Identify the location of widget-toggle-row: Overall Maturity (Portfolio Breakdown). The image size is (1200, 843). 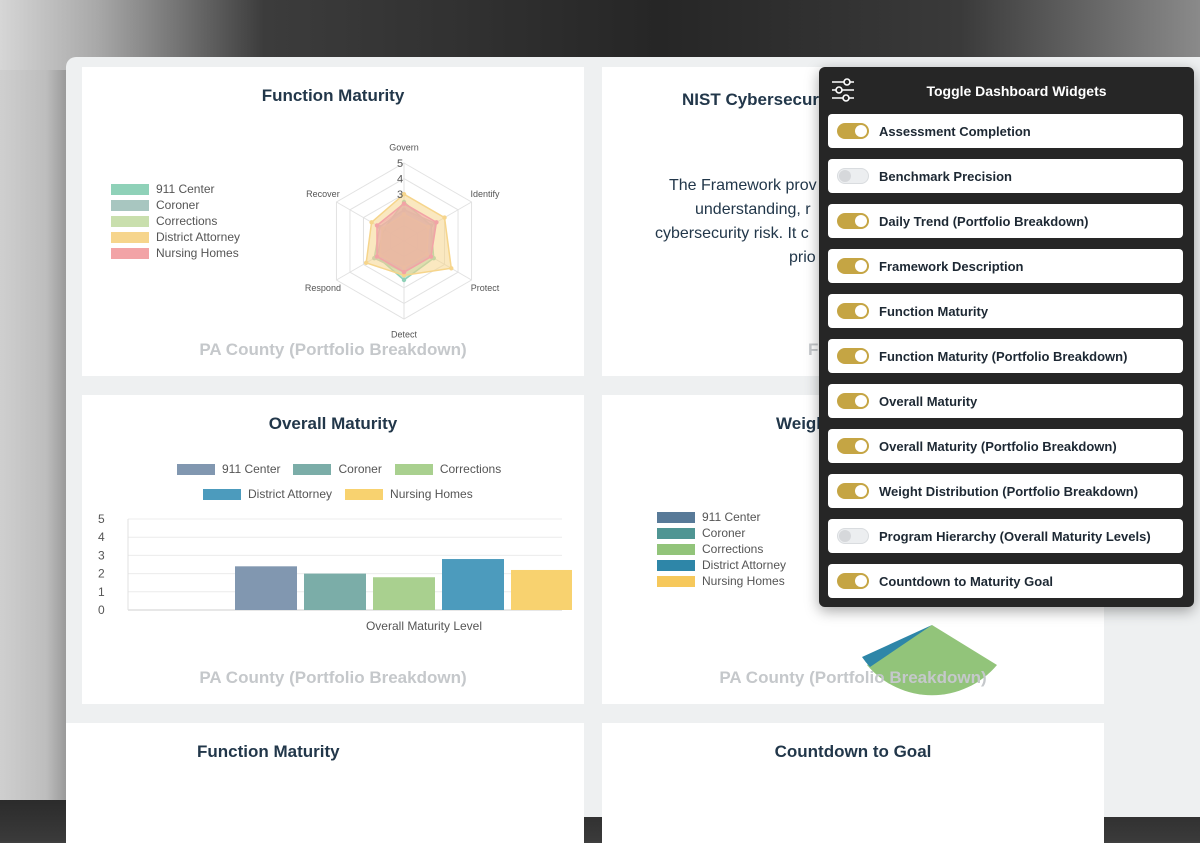
(1005, 446).